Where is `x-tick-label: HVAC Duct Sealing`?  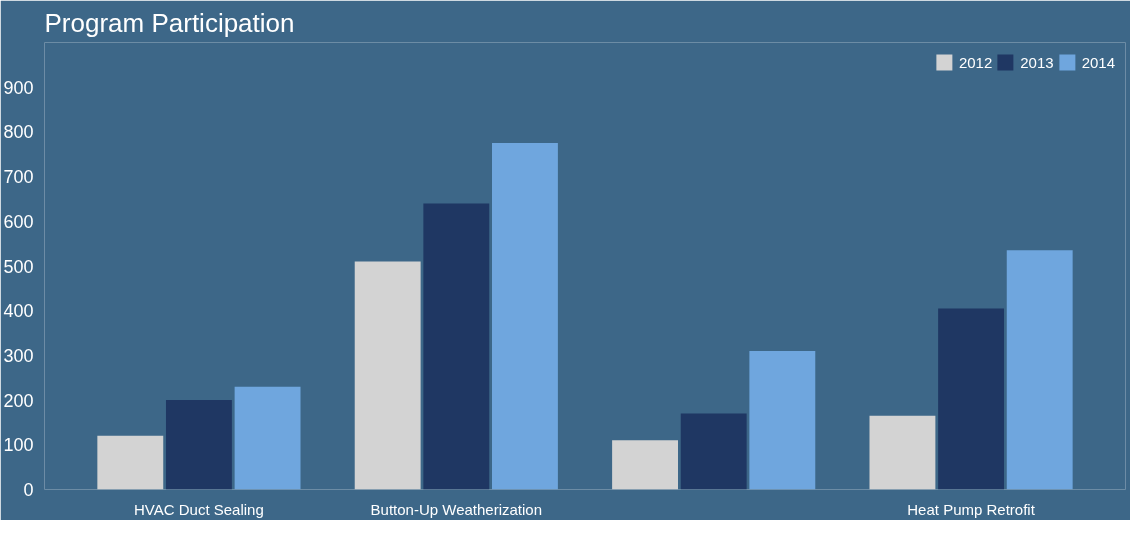
x-tick-label: HVAC Duct Sealing is located at coordinates (199, 509).